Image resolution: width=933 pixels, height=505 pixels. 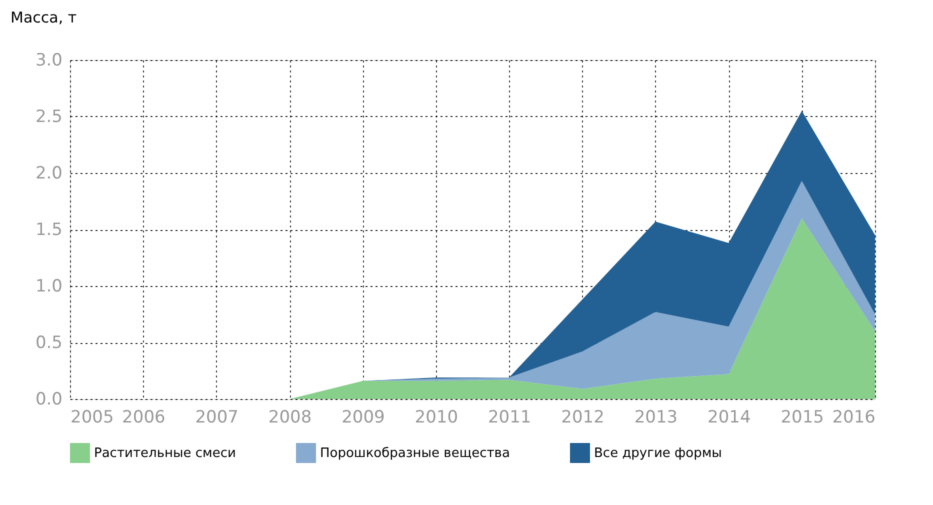 I want to click on x-tick-label: 2008, so click(x=290, y=418).